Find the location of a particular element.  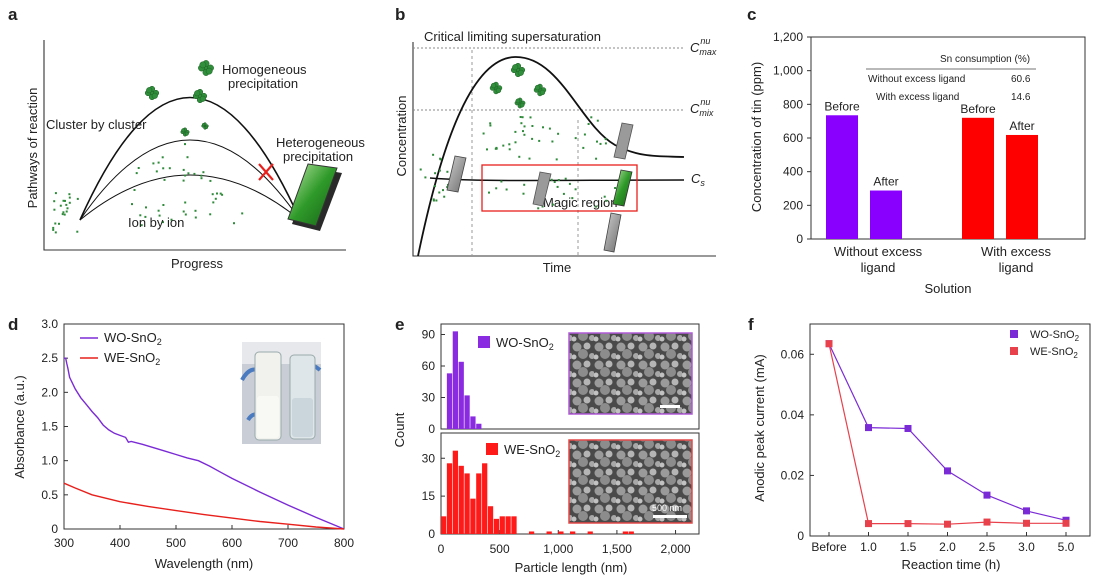

panel-e-xlabel: Particle length (nm) is located at coordinates (571, 567).